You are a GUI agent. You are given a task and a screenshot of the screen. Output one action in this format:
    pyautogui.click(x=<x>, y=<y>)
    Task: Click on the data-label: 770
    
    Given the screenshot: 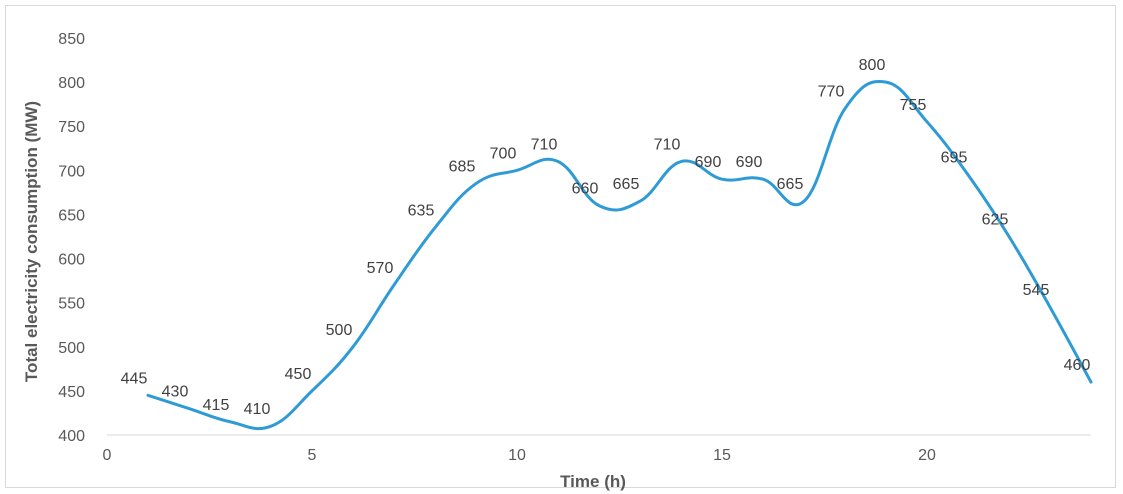 What is the action you would take?
    pyautogui.click(x=831, y=92)
    